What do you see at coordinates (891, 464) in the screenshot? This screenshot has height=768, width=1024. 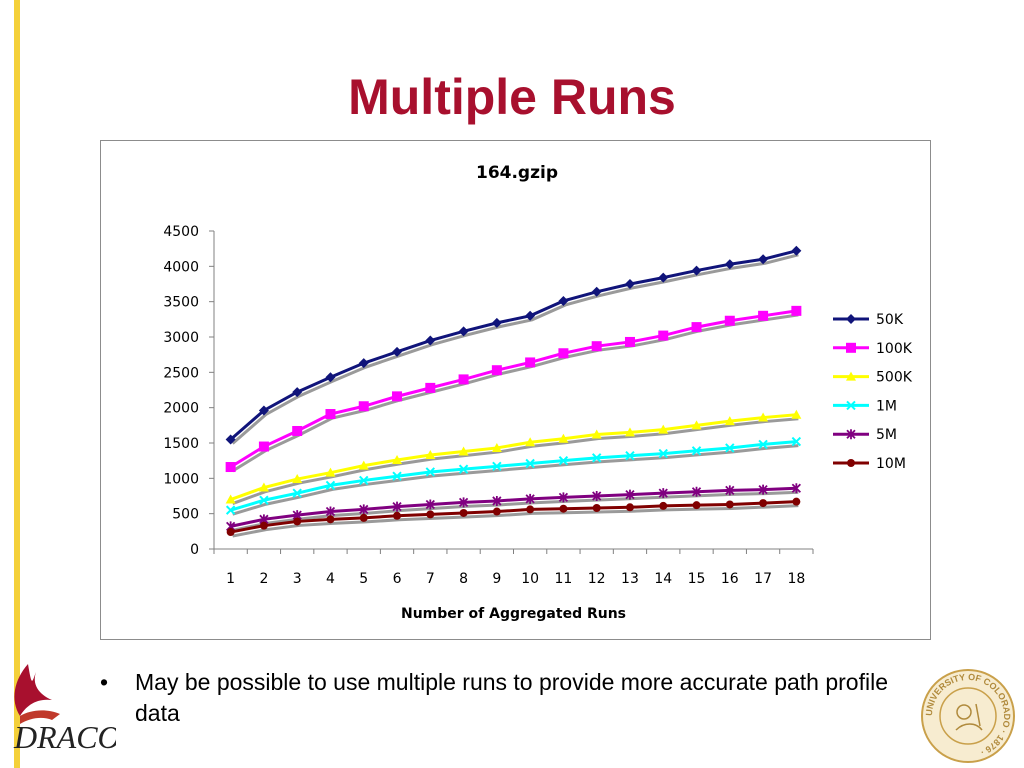 I see `legend-label: 10M` at bounding box center [891, 464].